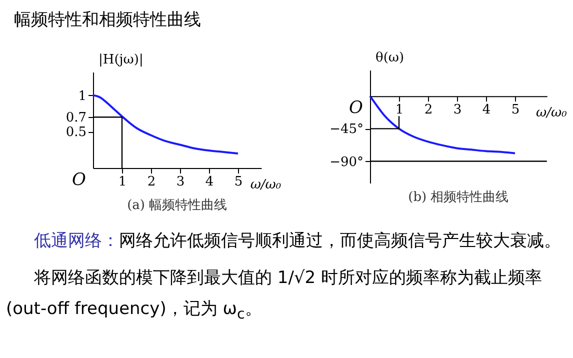 This screenshot has height=358, width=573. What do you see at coordinates (347, 130) in the screenshot?
I see `y-tick-label: −45°` at bounding box center [347, 130].